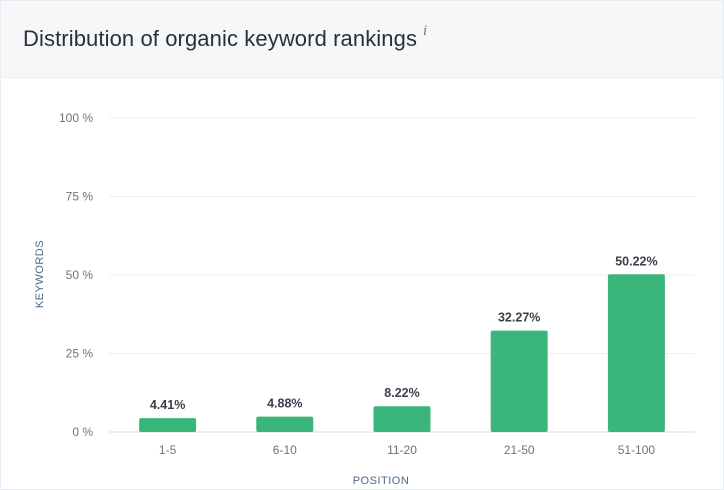  I want to click on bar-value-label: 4.41%, so click(167, 405).